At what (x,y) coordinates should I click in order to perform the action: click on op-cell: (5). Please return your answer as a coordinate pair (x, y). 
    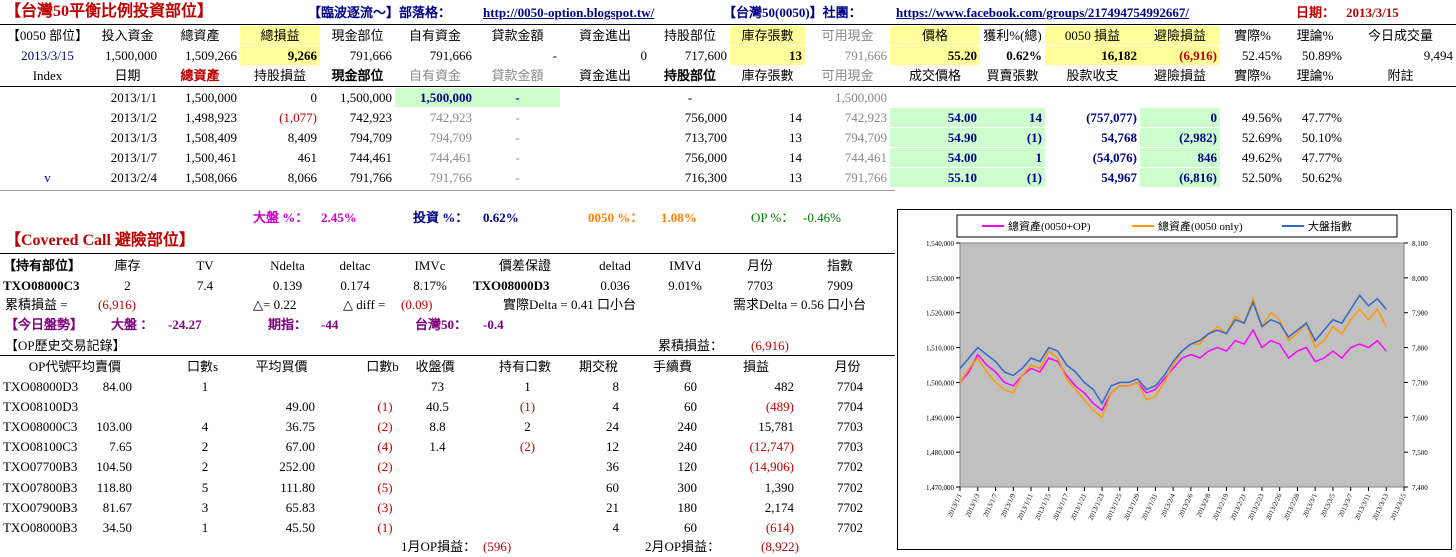
    Looking at the image, I should click on (385, 487).